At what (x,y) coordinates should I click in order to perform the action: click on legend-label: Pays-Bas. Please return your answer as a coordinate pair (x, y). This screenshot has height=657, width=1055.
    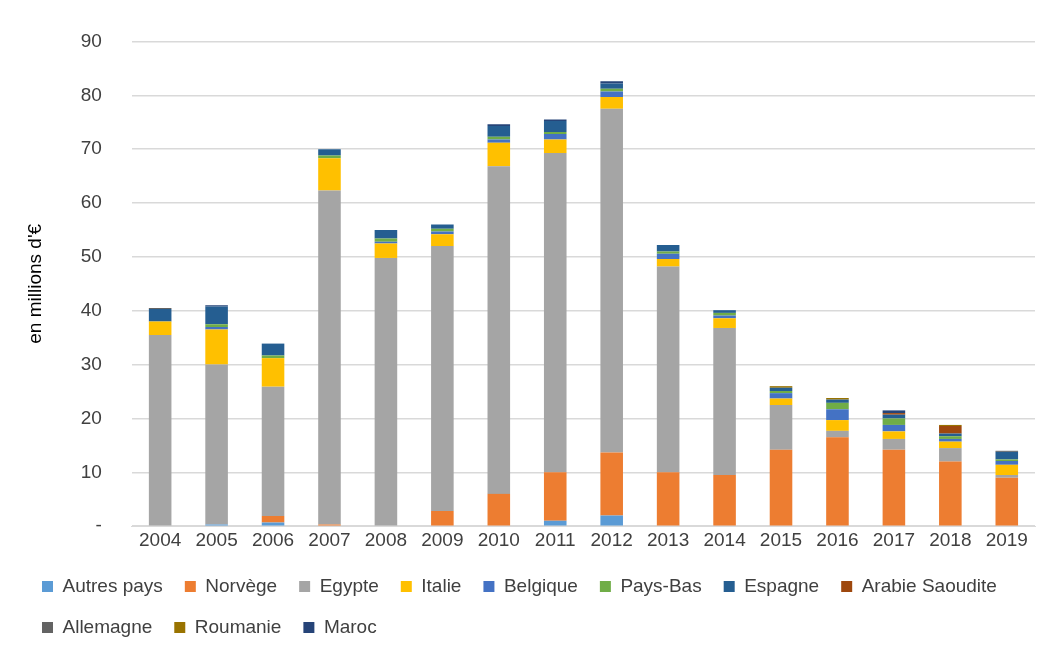
    Looking at the image, I should click on (661, 585).